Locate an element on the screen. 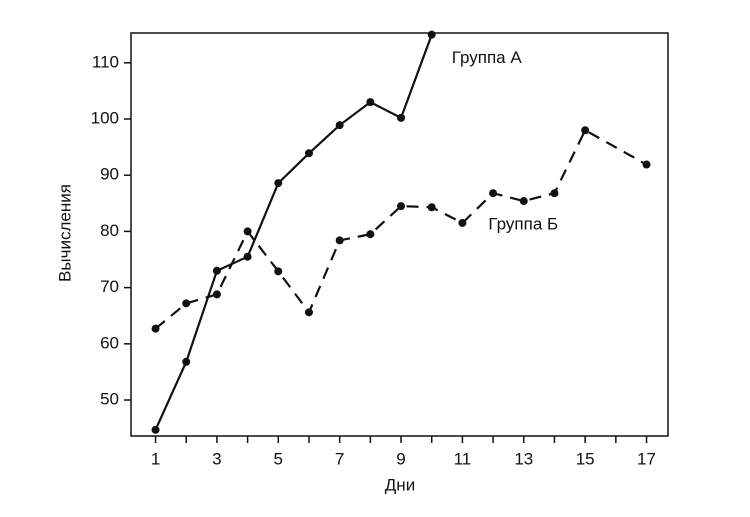  y-tick-label: 60 is located at coordinates (109, 342).